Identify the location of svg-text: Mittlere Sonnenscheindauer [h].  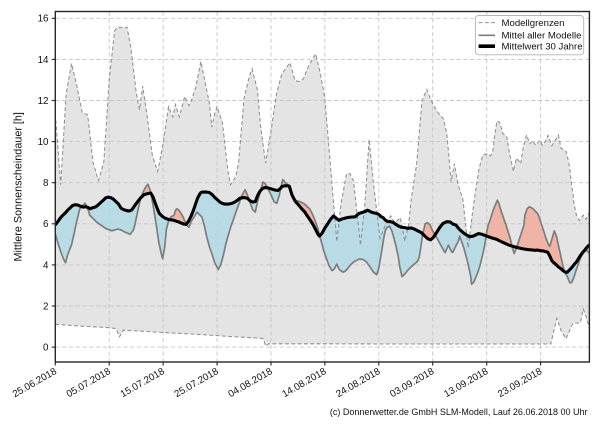
(19, 186).